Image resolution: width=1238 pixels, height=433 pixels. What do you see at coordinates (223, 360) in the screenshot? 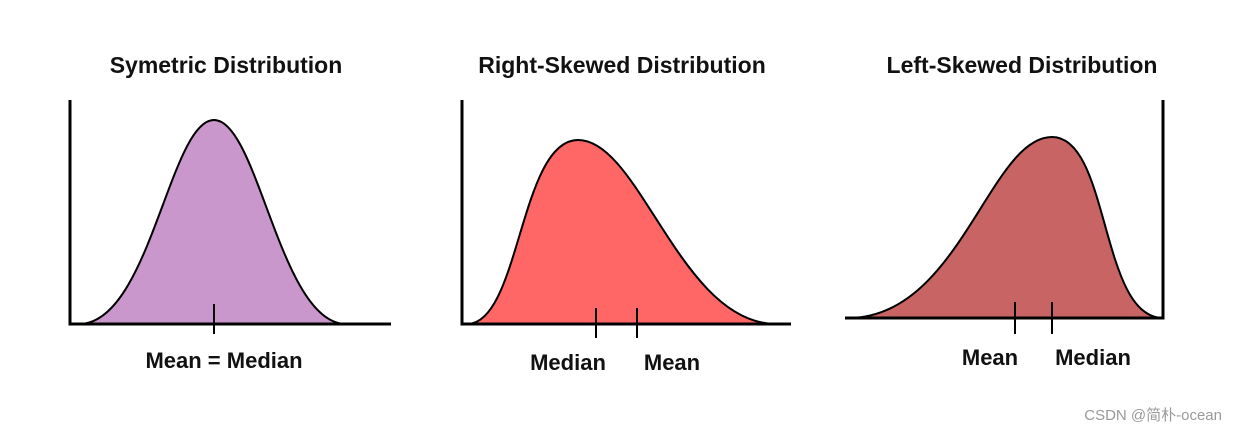
I see `marker-label: Mean = Median` at bounding box center [223, 360].